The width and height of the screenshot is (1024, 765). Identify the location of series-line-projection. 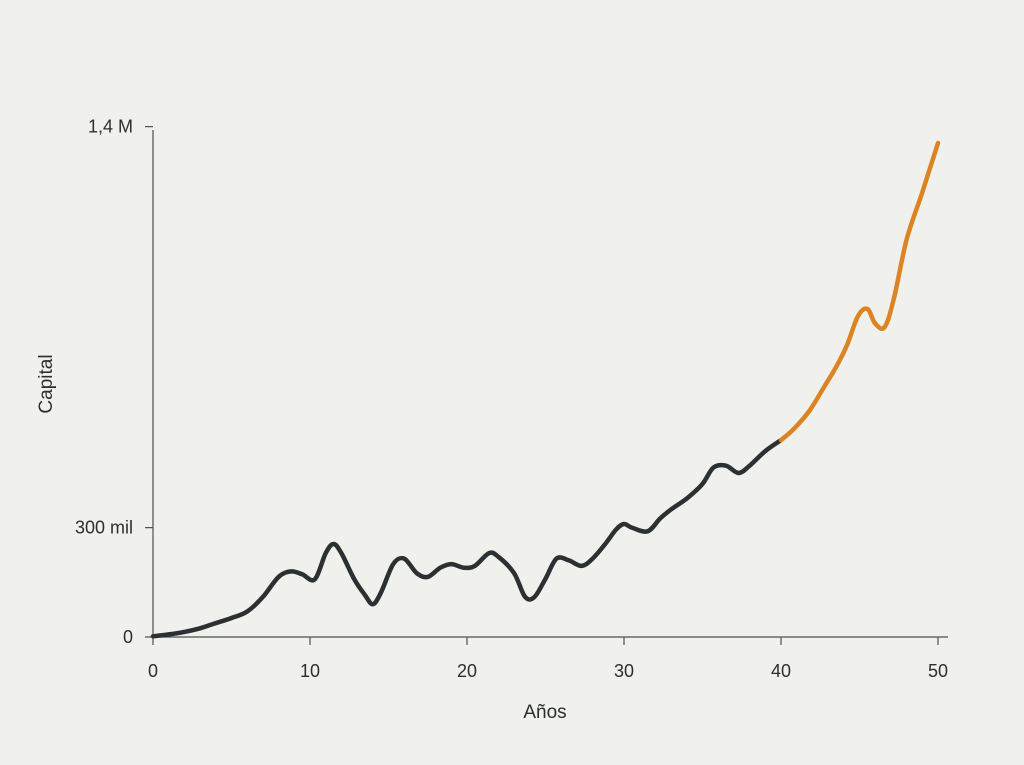
(859, 291).